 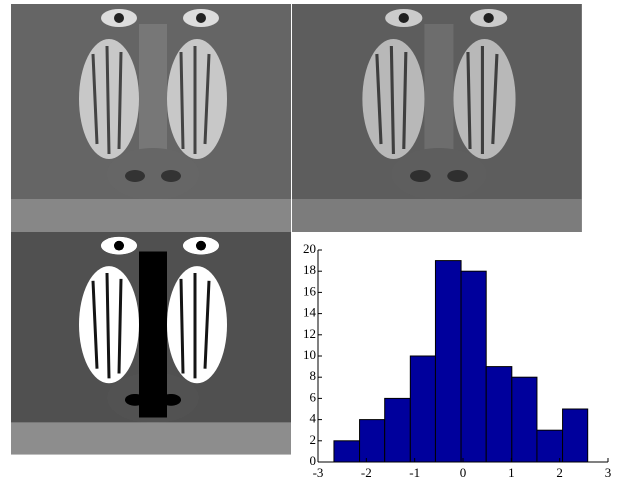 I want to click on y-tick-label: 8, so click(x=313, y=375).